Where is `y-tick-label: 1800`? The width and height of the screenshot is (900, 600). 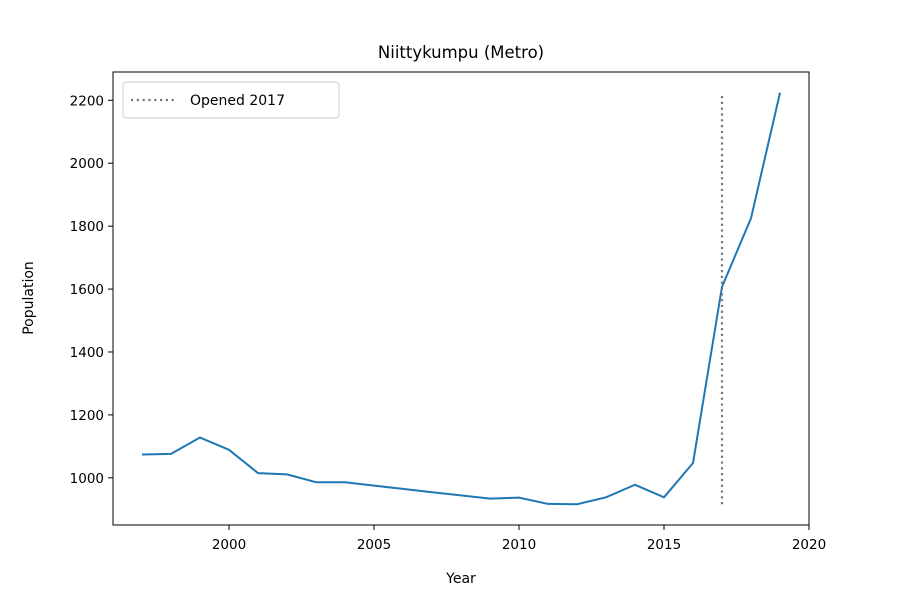 y-tick-label: 1800 is located at coordinates (87, 227).